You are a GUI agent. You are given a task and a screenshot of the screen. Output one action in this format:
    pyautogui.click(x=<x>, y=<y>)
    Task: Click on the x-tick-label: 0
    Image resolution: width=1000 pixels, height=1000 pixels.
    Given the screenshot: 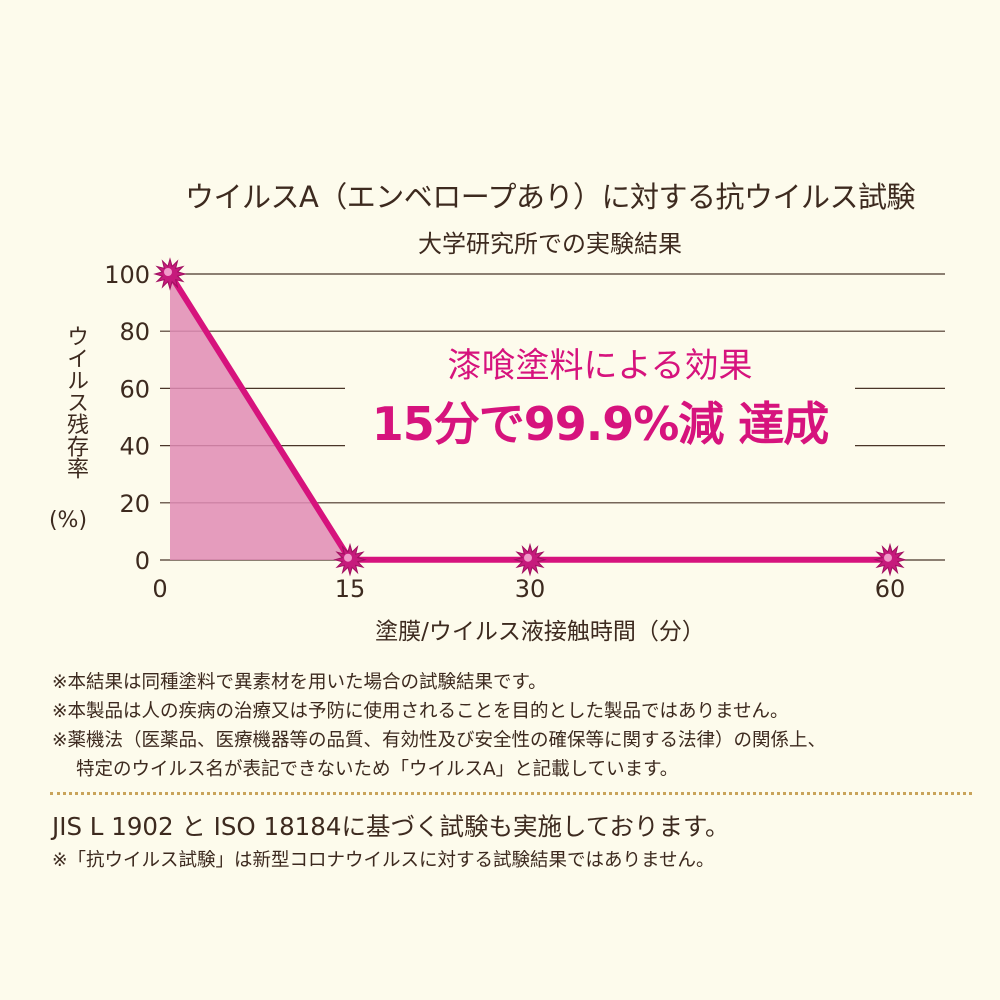 What is the action you would take?
    pyautogui.click(x=159, y=589)
    